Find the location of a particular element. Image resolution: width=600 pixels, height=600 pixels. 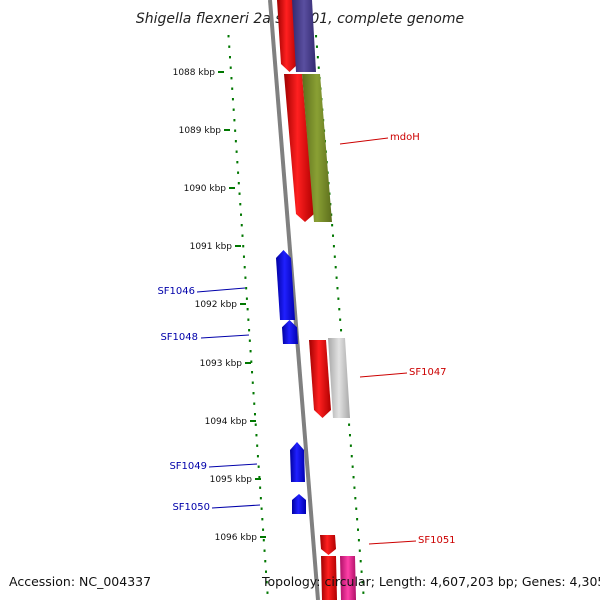

gene-label: SF1049 is located at coordinates (188, 466).